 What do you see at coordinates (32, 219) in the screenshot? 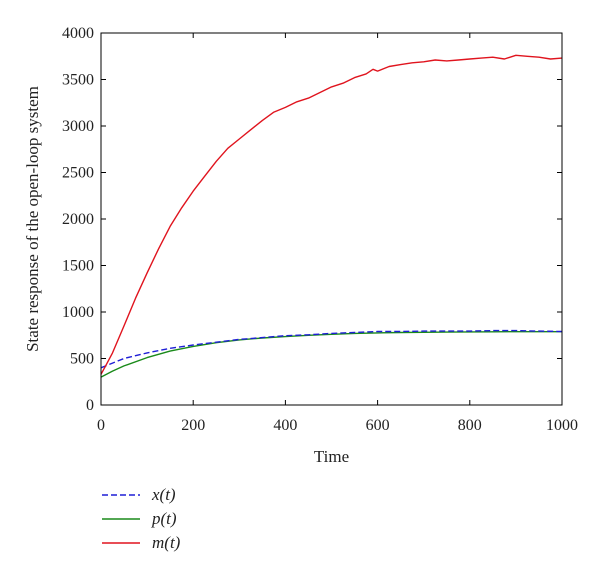
I see `y-axis-label: State response of the open-loop system` at bounding box center [32, 219].